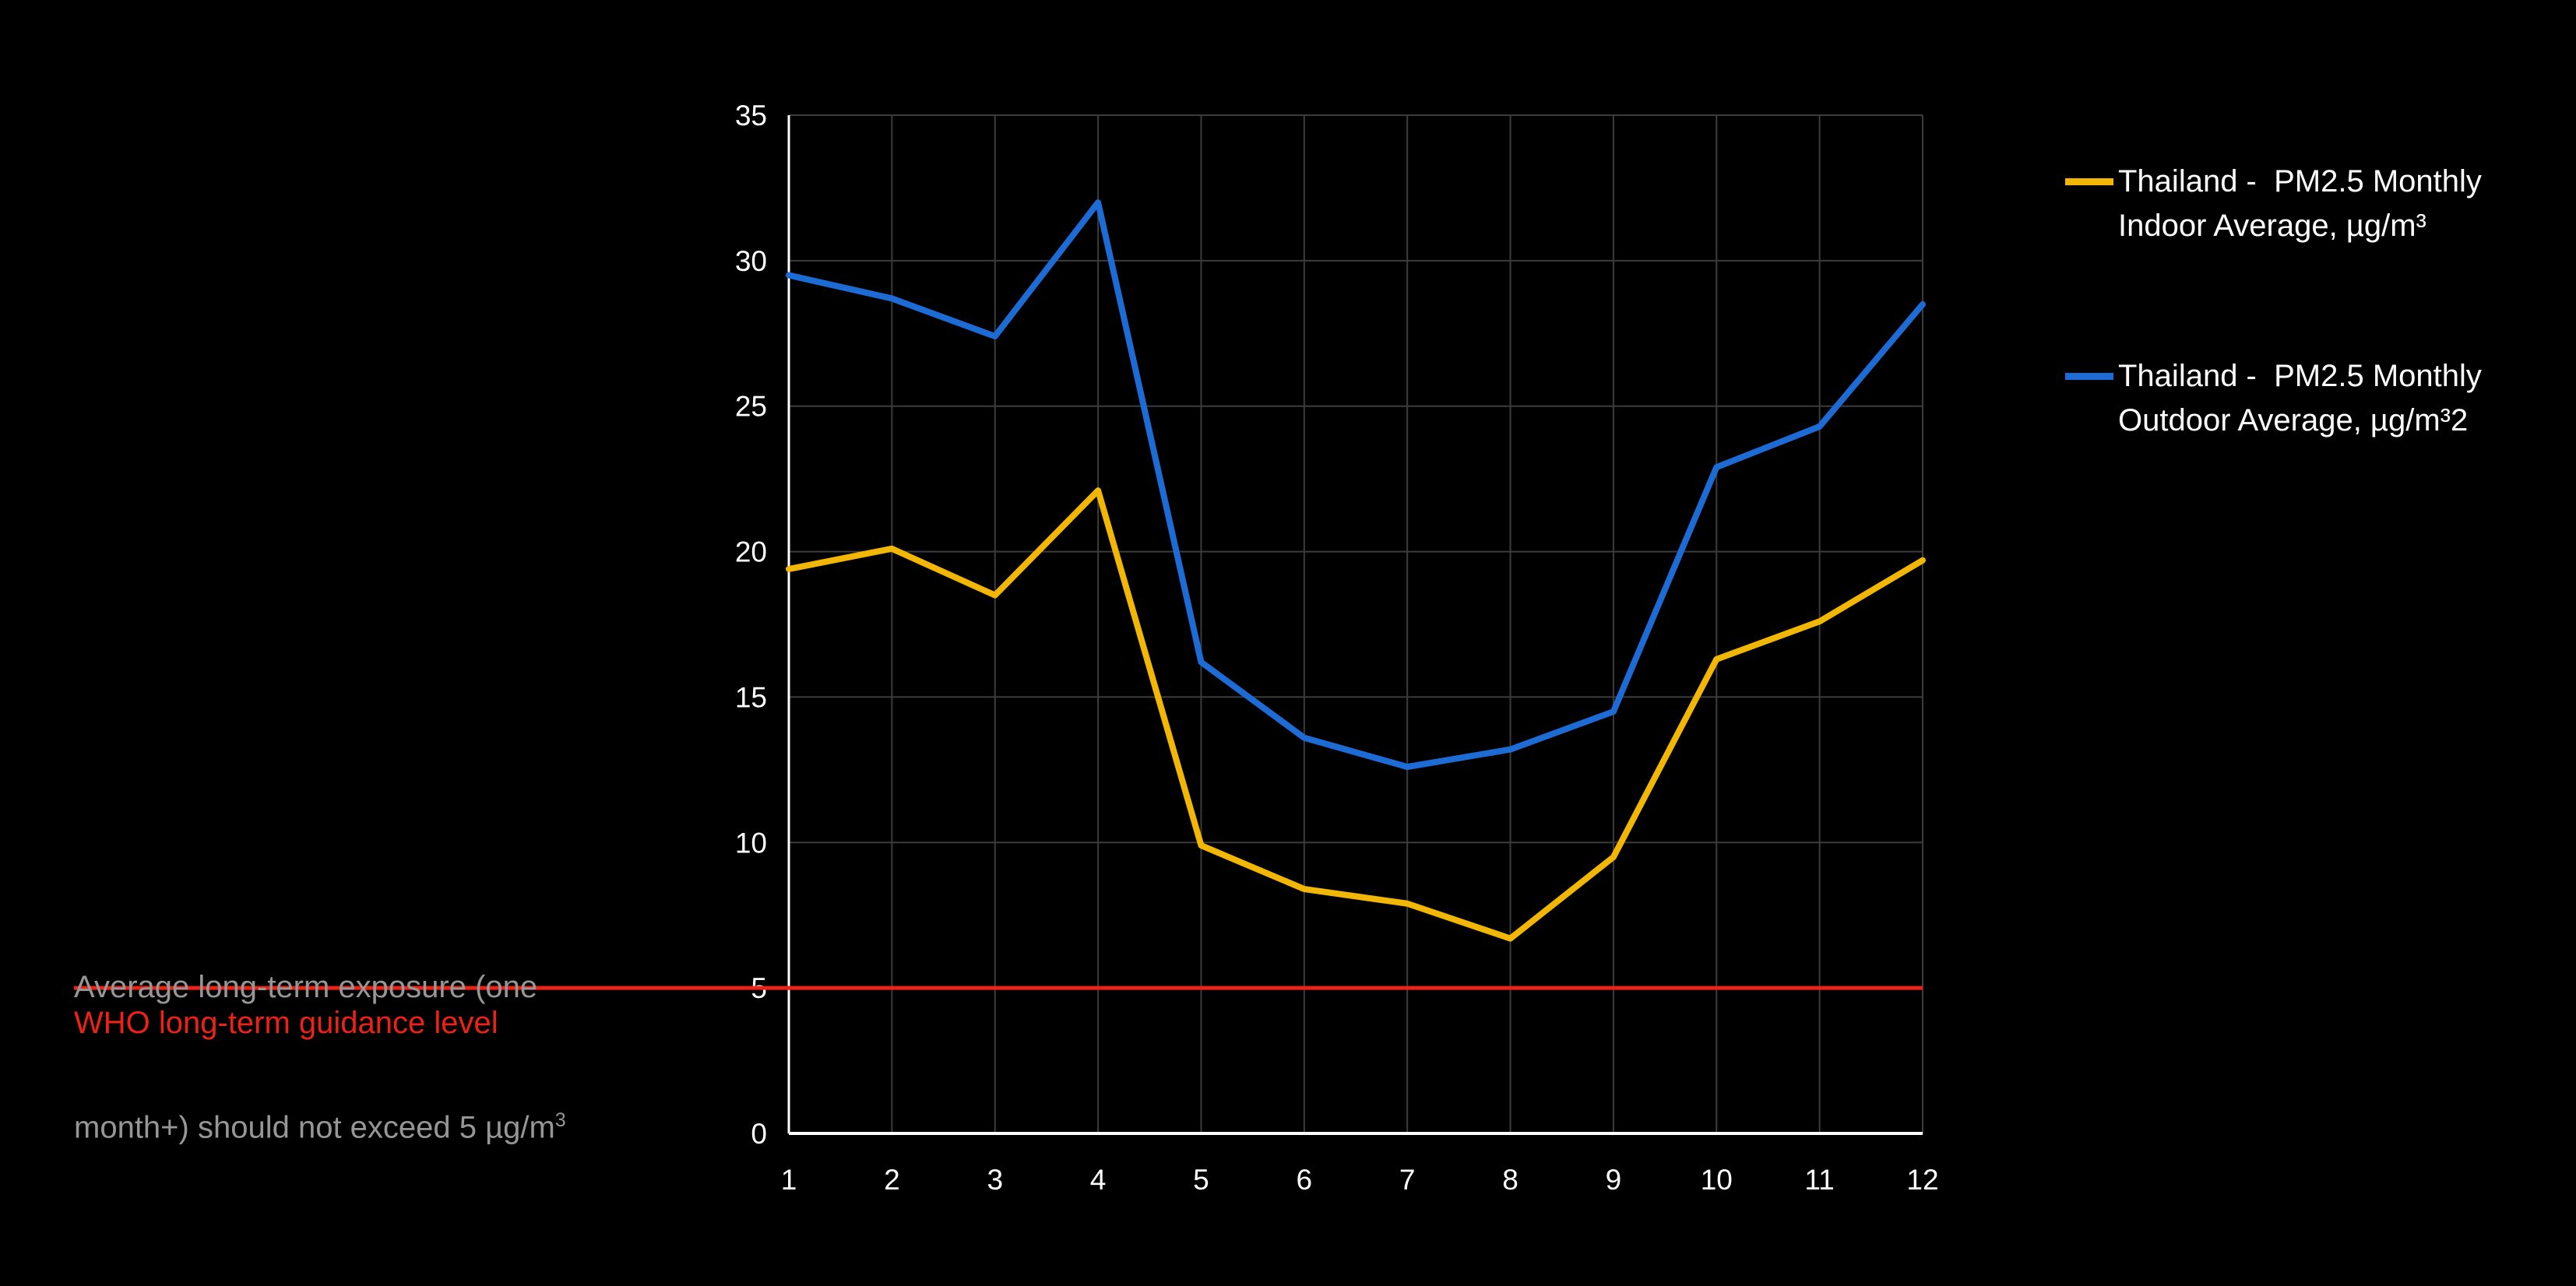 Image resolution: width=2576 pixels, height=1286 pixels. What do you see at coordinates (751, 116) in the screenshot?
I see `y-tick-label: 35` at bounding box center [751, 116].